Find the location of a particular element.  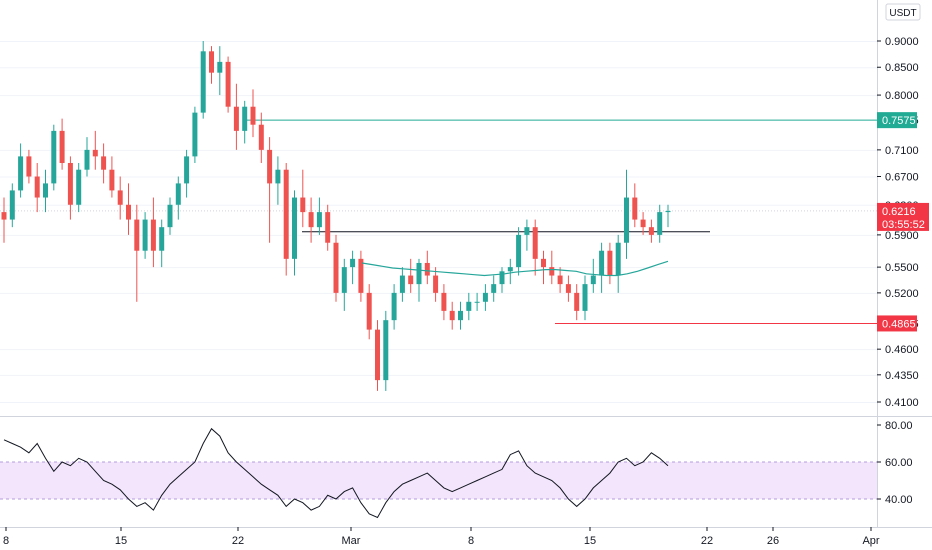

currency-badge: USDT is located at coordinates (903, 12).